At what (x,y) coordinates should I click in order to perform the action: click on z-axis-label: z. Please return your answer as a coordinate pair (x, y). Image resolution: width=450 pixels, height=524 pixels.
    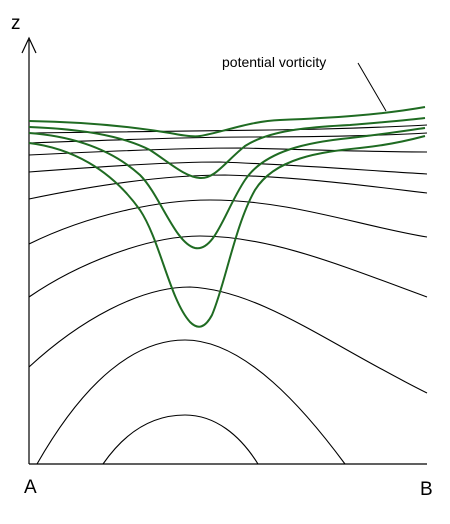
    Looking at the image, I should click on (16, 23).